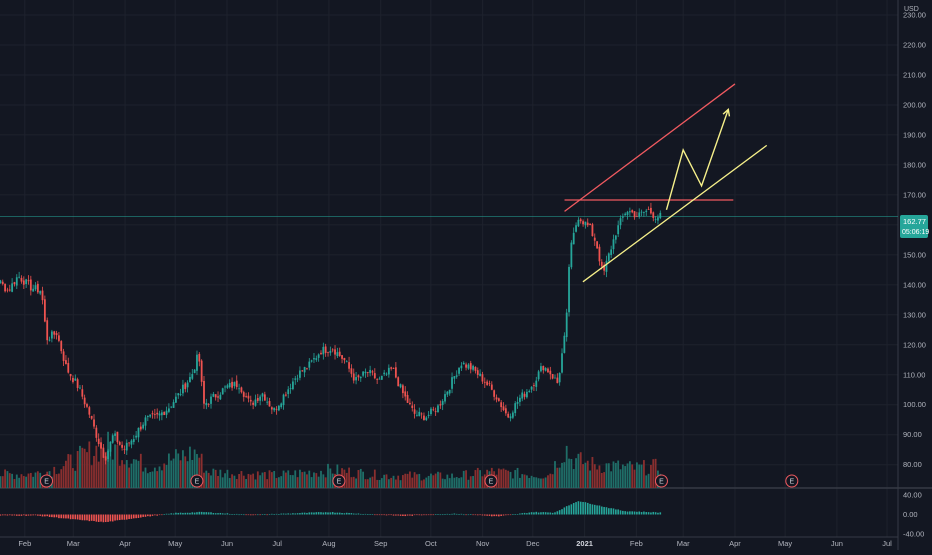 This screenshot has height=555, width=932. I want to click on volume-bars, so click(331, 459).